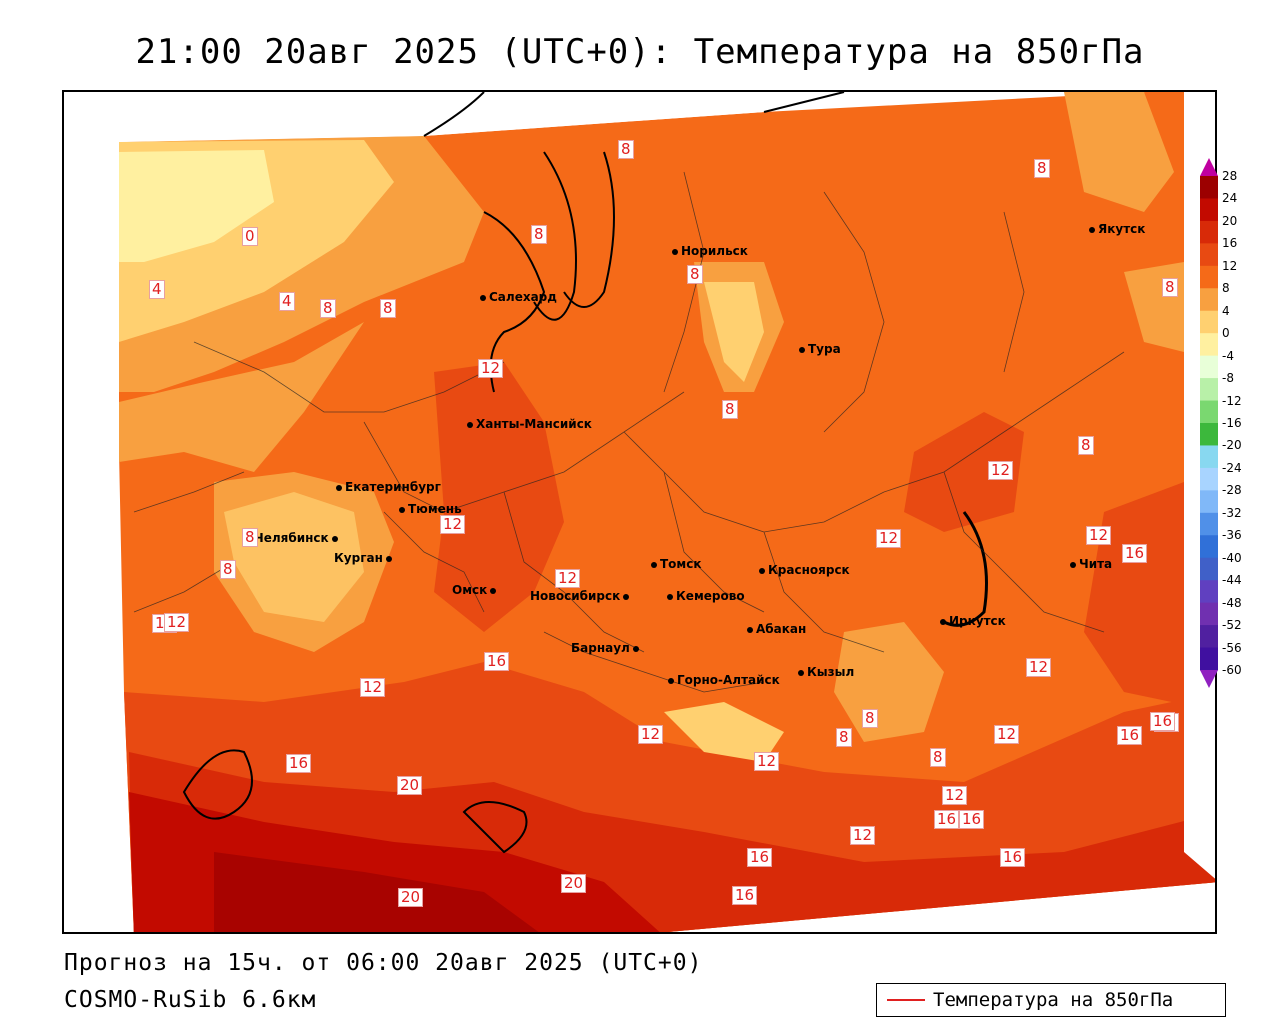 This screenshot has width=1280, height=1024. I want to click on city-name: Екатеринбург, so click(393, 487).